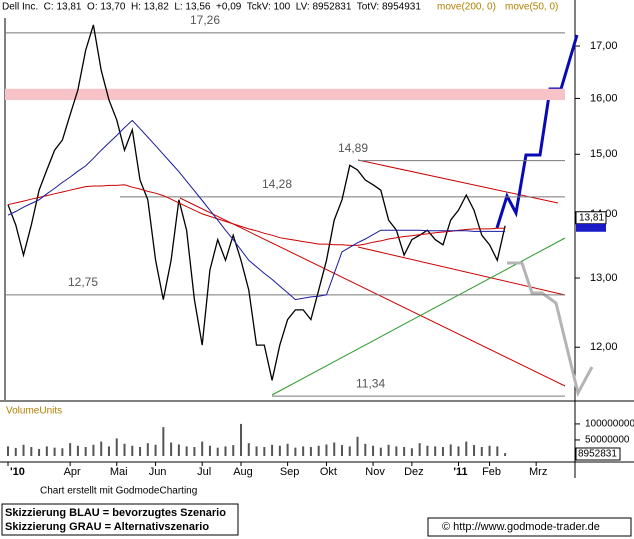 The image size is (634, 539). I want to click on volume-last-box, so click(598, 454).